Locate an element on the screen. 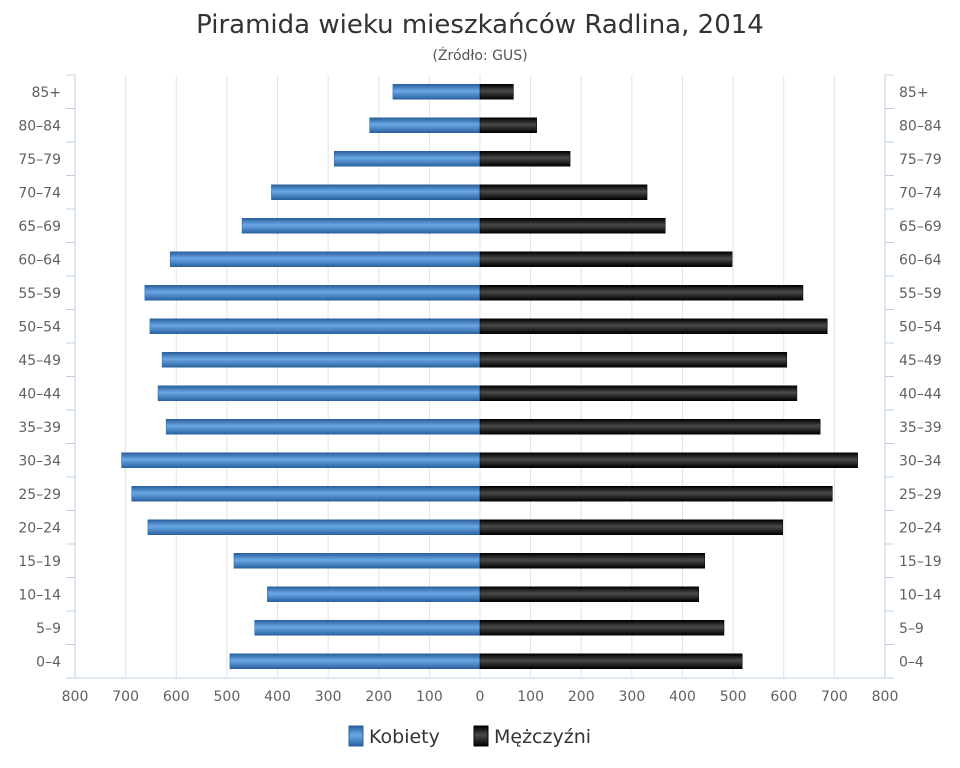 The image size is (960, 768). y-tick-label-right: 5–9 is located at coordinates (911, 629).